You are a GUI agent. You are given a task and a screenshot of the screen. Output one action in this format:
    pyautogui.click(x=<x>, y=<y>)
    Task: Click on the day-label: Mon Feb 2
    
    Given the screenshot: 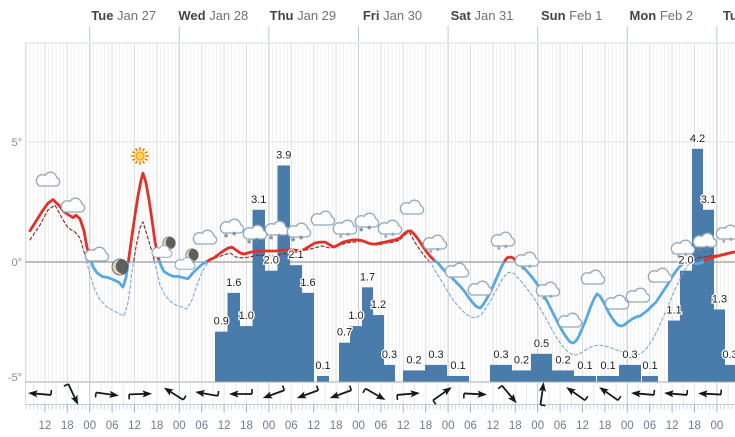 What is the action you would take?
    pyautogui.click(x=662, y=15)
    